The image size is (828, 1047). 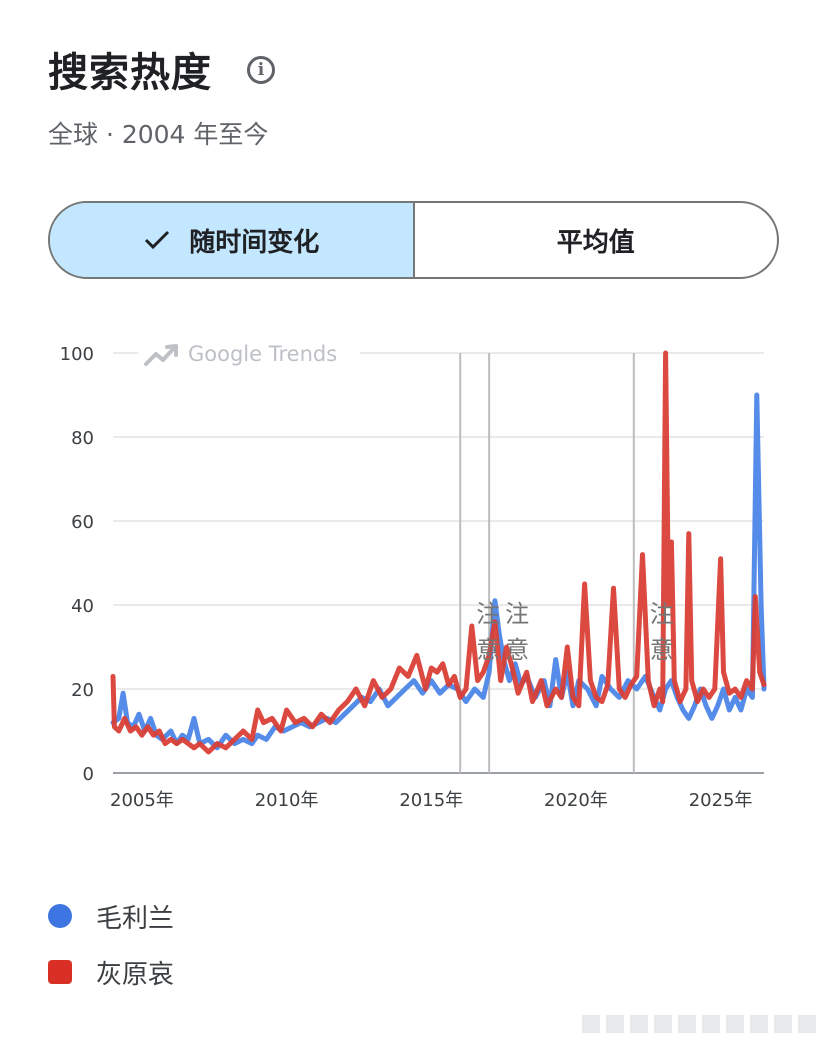 I want to click on x-tick-label: 2015年, so click(x=431, y=800).